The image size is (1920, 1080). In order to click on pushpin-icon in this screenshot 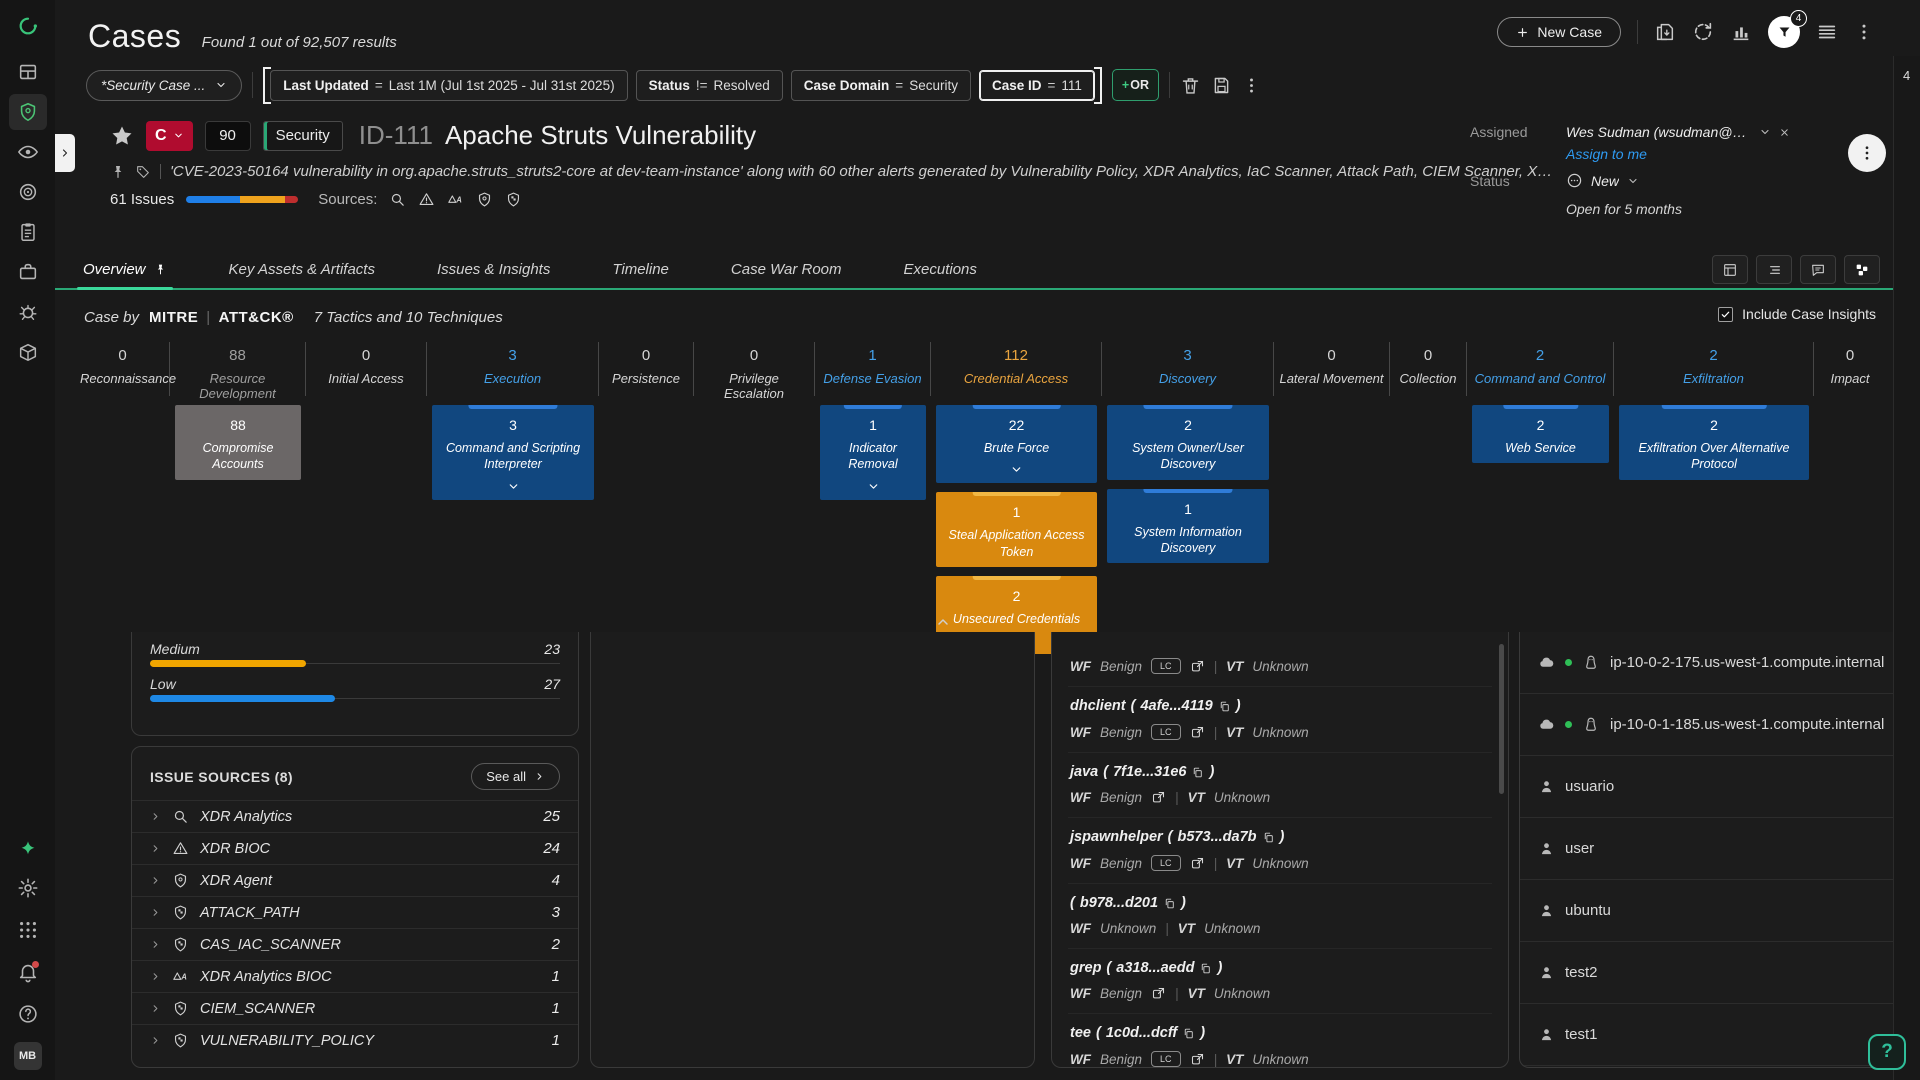, I will do `click(118, 172)`.